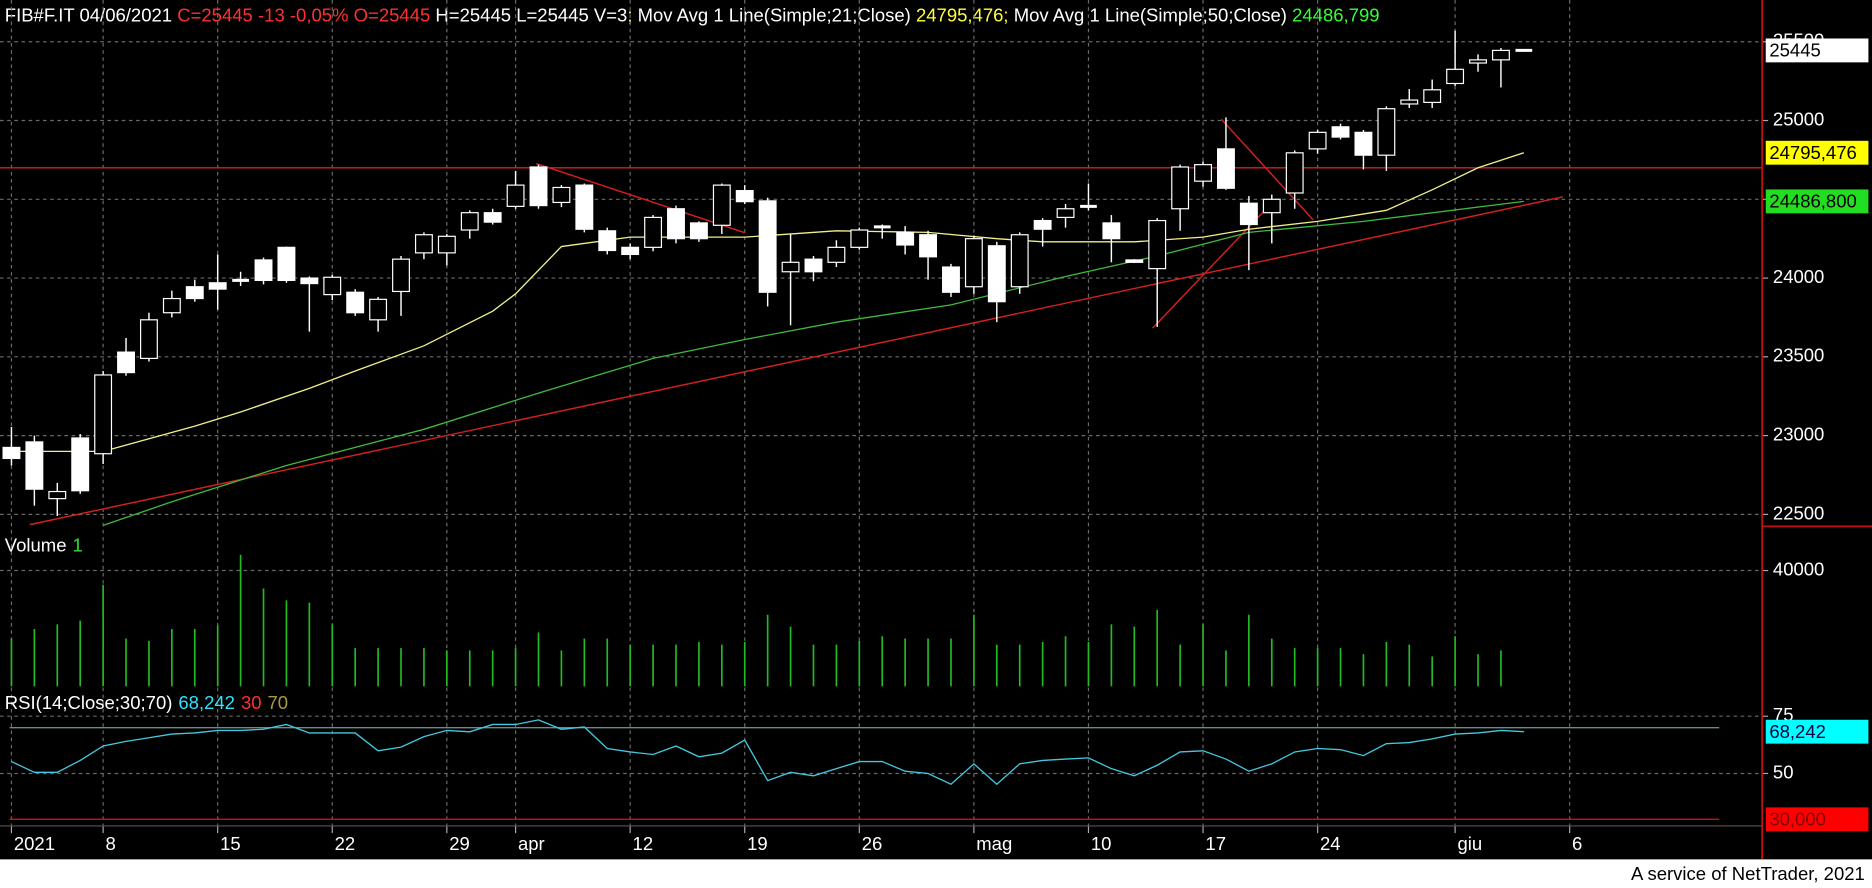 This screenshot has width=1872, height=888. I want to click on footer-bar, so click(936, 873).